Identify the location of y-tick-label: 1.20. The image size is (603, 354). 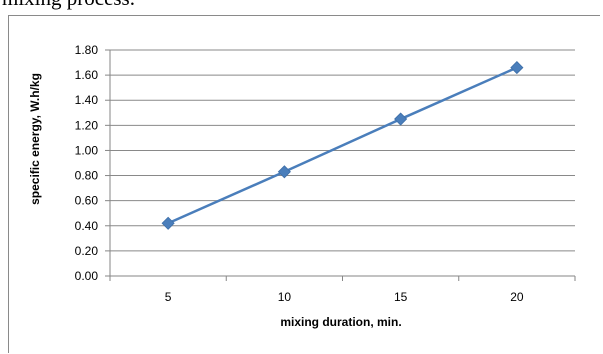
(87, 125).